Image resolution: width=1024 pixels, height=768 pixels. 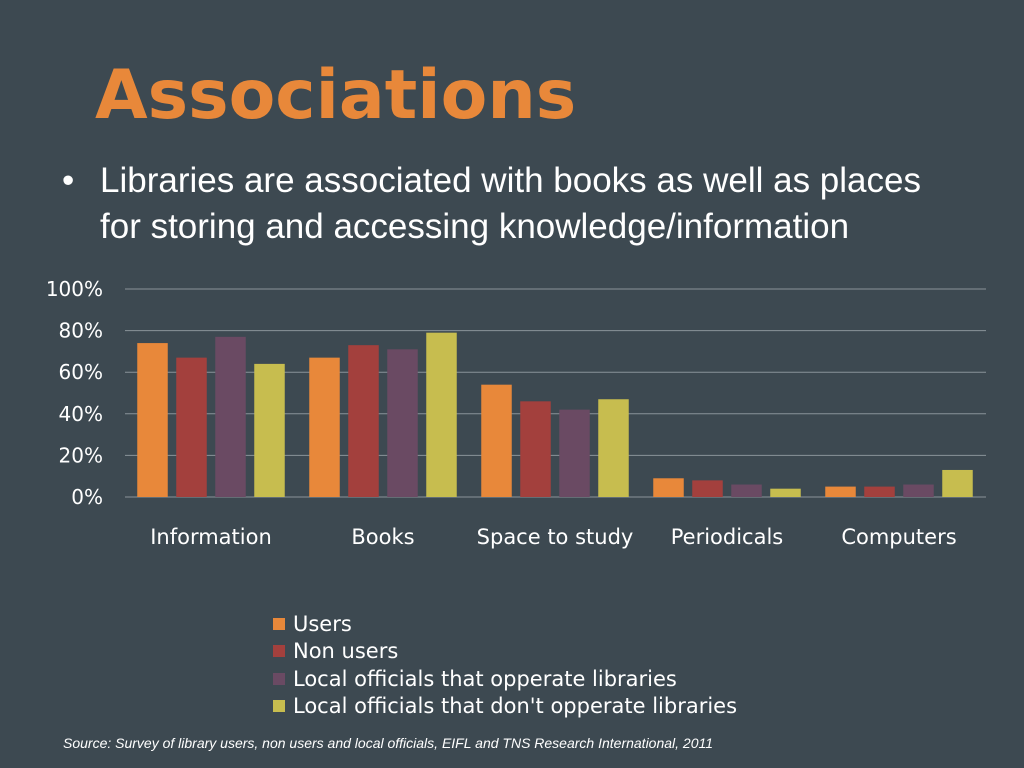 I want to click on legend-item: Users, so click(x=505, y=624).